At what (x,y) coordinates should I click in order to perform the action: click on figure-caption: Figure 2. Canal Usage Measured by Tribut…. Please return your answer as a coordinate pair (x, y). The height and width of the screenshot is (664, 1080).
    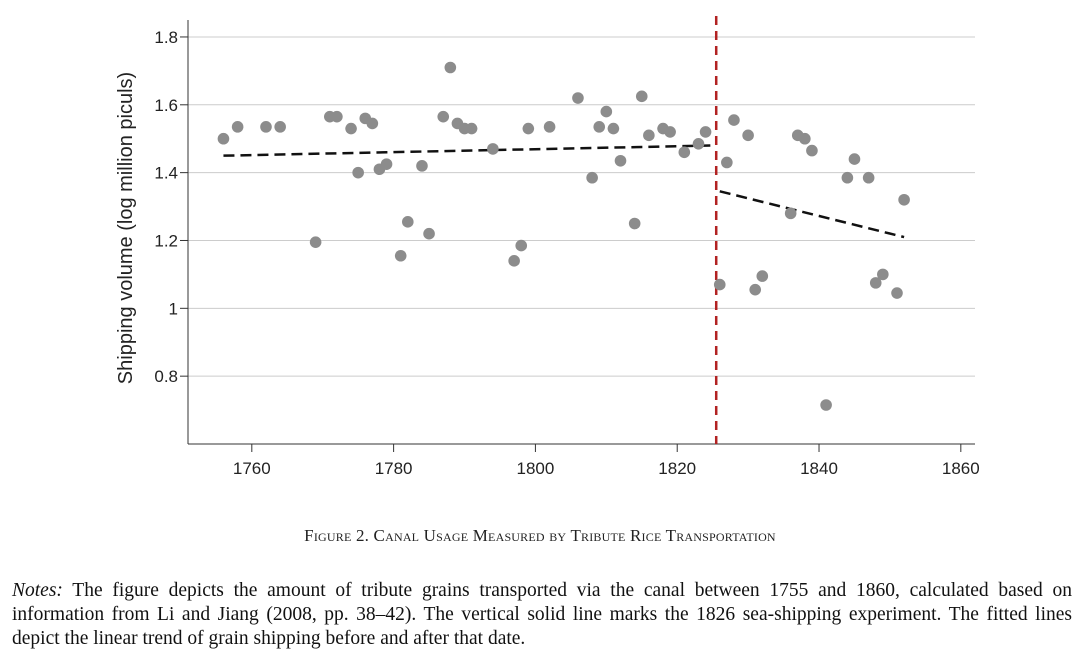
    Looking at the image, I should click on (540, 536).